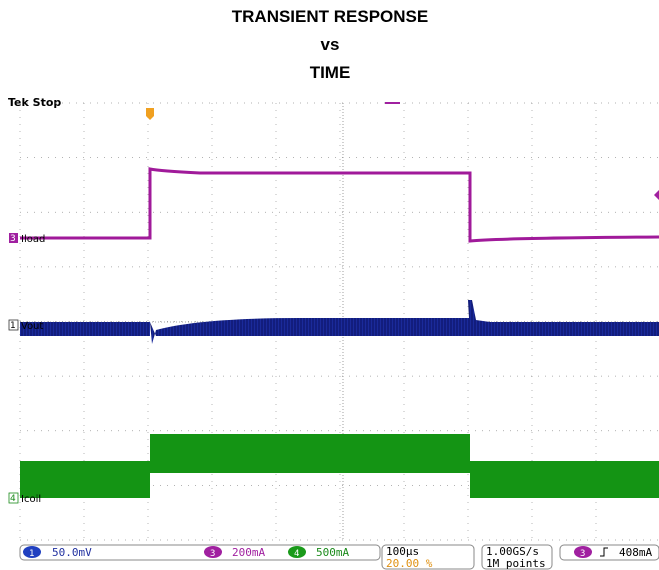 This screenshot has height=570, width=659. I want to click on vout-trace, so click(339, 322).